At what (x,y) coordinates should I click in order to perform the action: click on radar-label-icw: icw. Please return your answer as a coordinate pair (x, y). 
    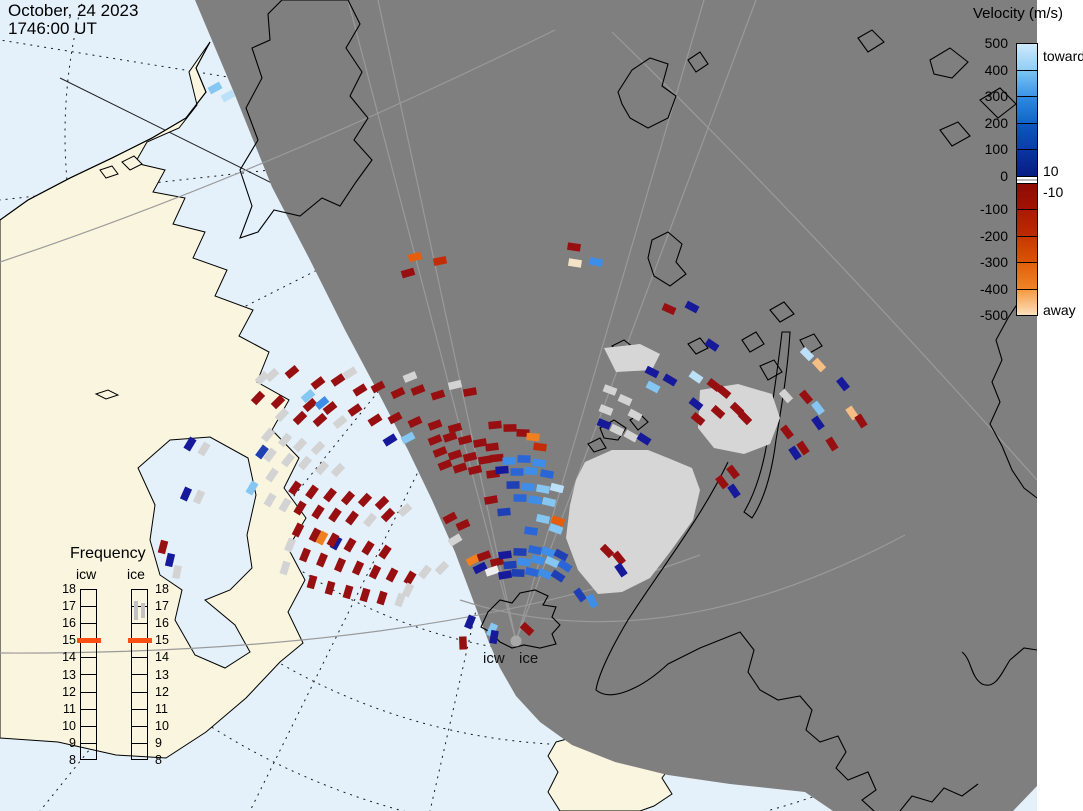
    Looking at the image, I should click on (494, 658).